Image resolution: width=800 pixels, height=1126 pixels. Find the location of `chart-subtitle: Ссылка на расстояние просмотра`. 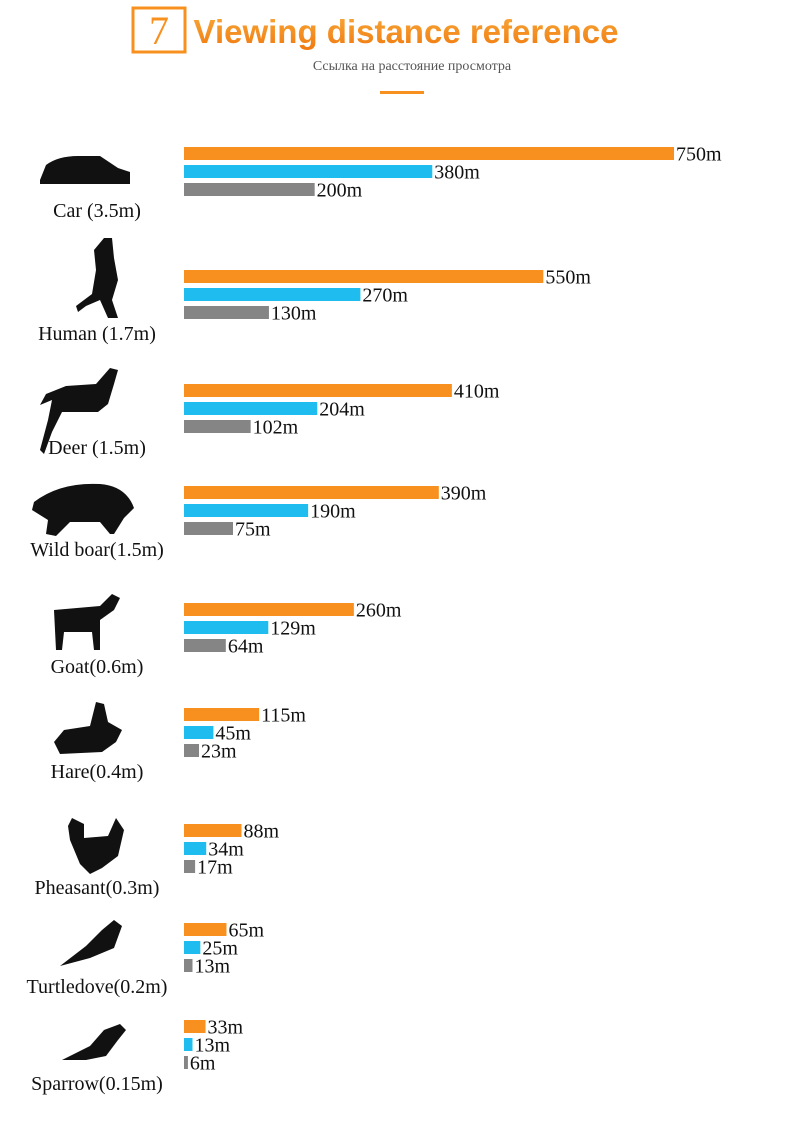

chart-subtitle: Ссылка на расстояние просмотра is located at coordinates (412, 66).